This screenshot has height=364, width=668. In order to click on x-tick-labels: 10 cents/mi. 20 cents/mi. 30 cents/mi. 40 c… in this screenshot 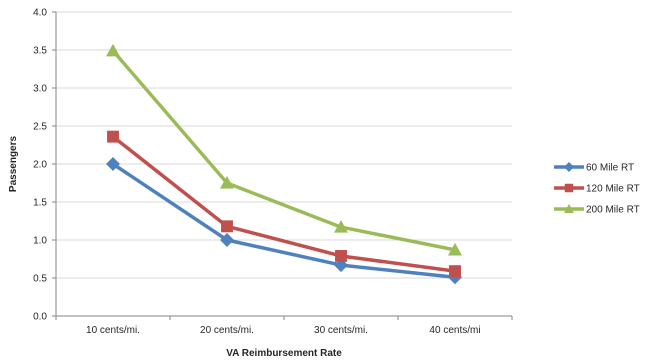, I will do `click(283, 330)`.